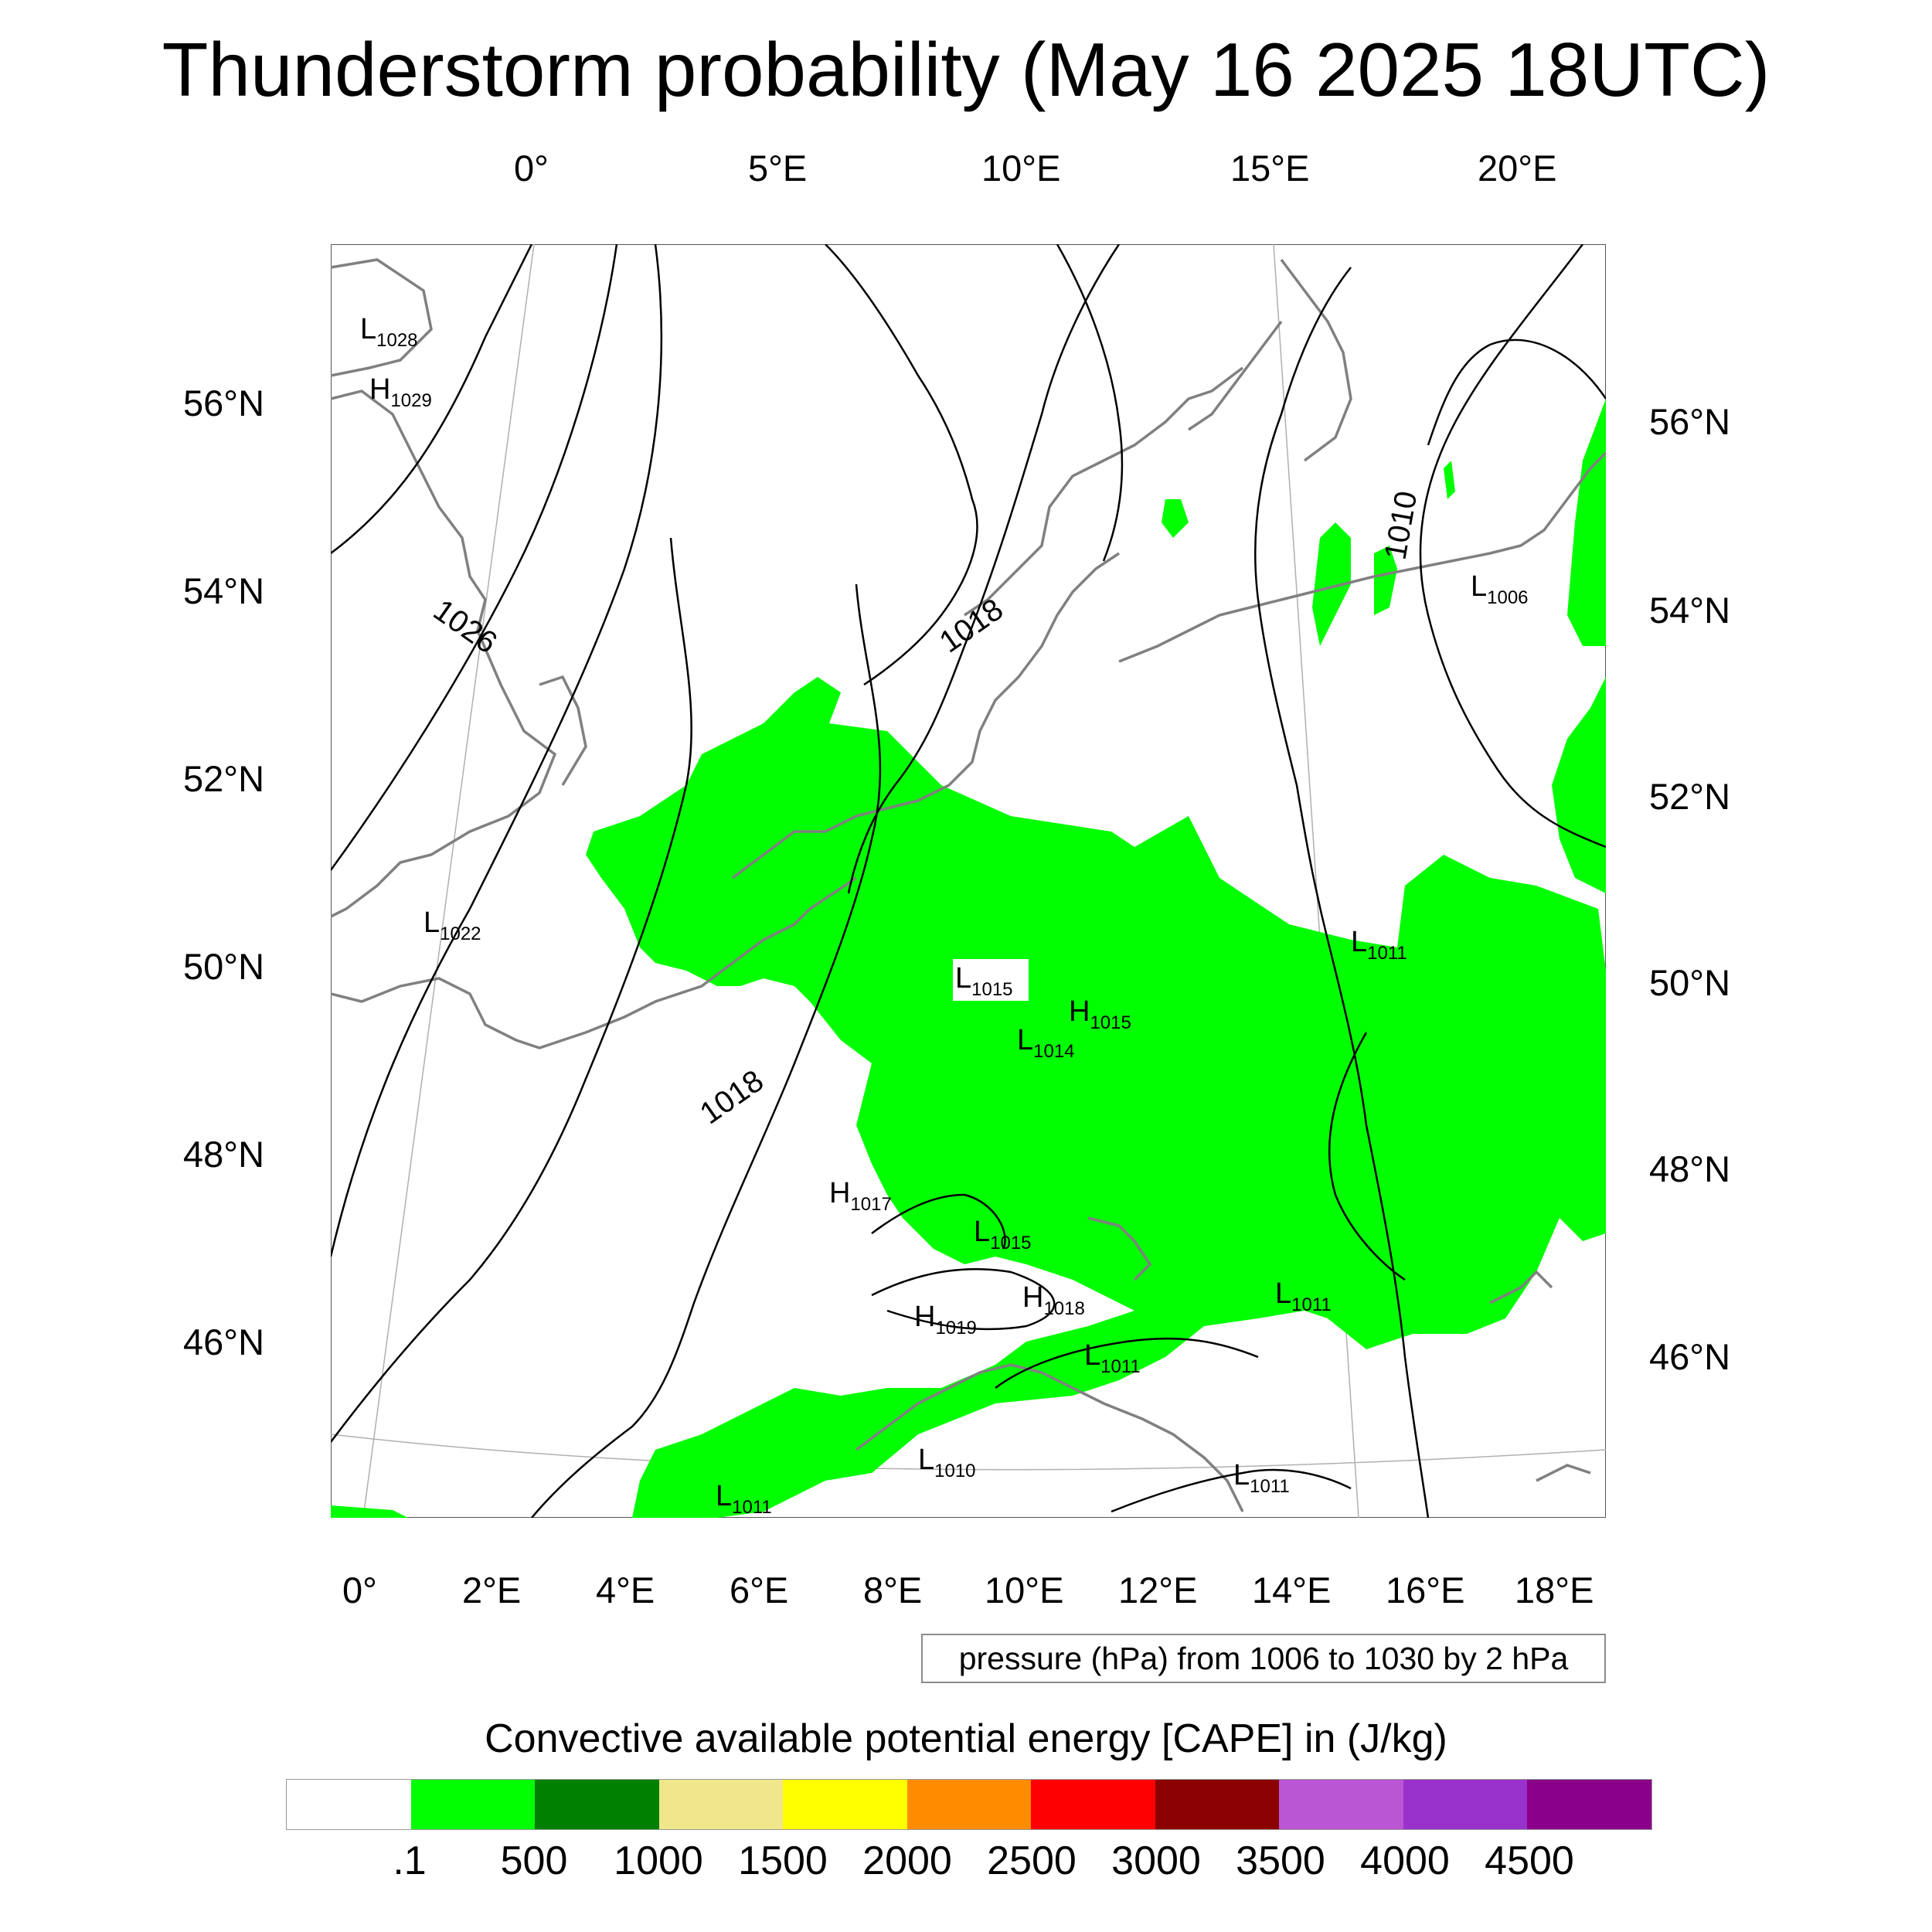 The width and height of the screenshot is (1932, 1932). Describe the element at coordinates (893, 1590) in the screenshot. I see `bottom-lon-label: 8°E` at that location.